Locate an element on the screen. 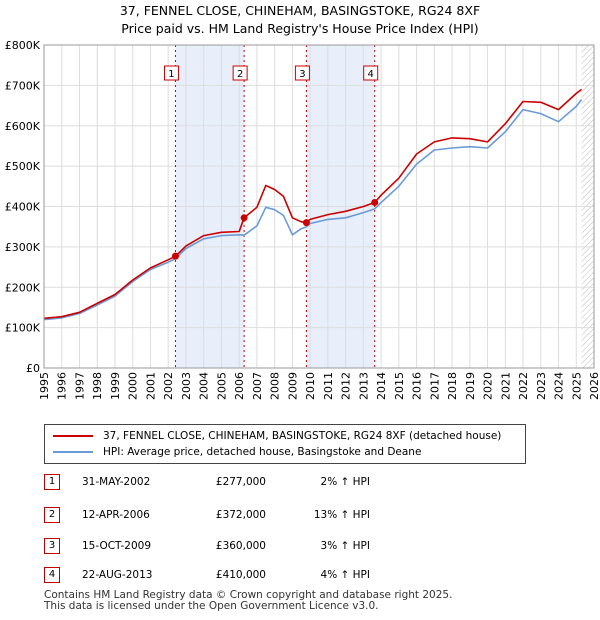  x-tick-label: 2025 is located at coordinates (576, 386).